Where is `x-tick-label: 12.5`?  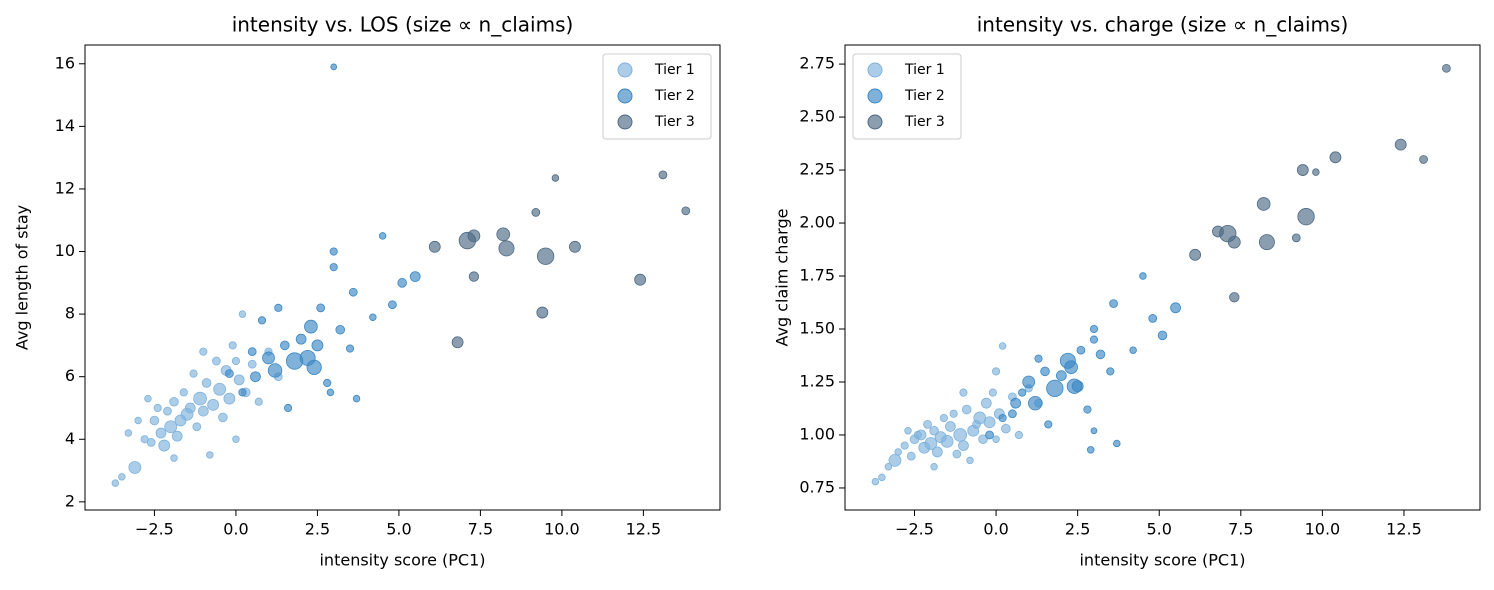
x-tick-label: 12.5 is located at coordinates (1404, 529).